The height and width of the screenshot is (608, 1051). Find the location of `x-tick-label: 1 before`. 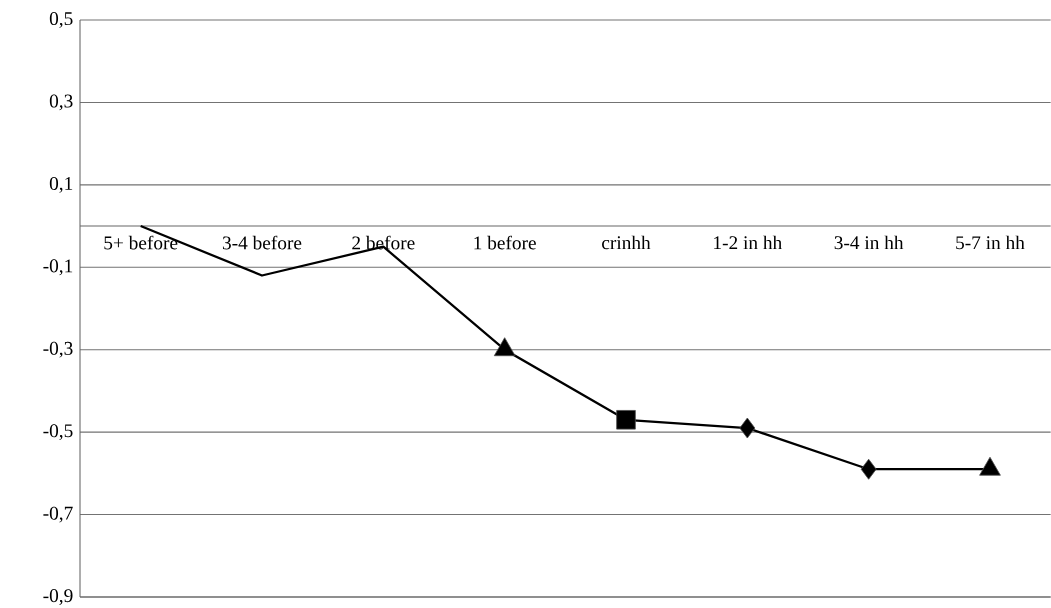

x-tick-label: 1 before is located at coordinates (505, 242).